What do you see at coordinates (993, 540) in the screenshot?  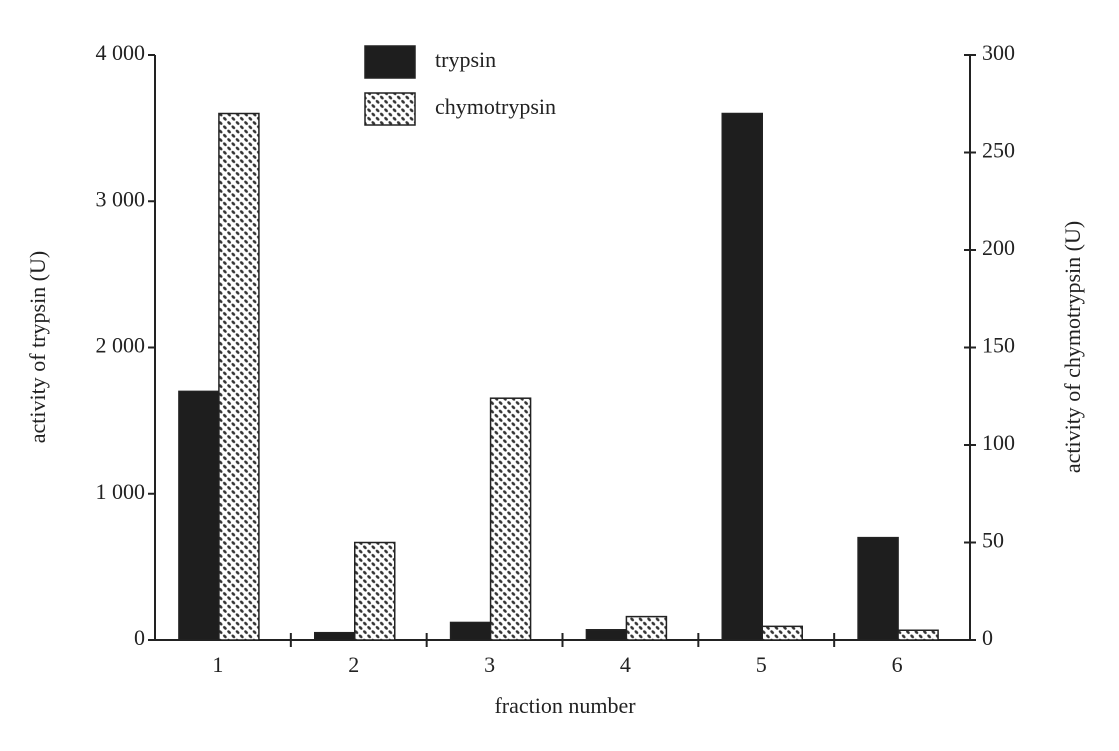 I see `y2-tick-label: 50` at bounding box center [993, 540].